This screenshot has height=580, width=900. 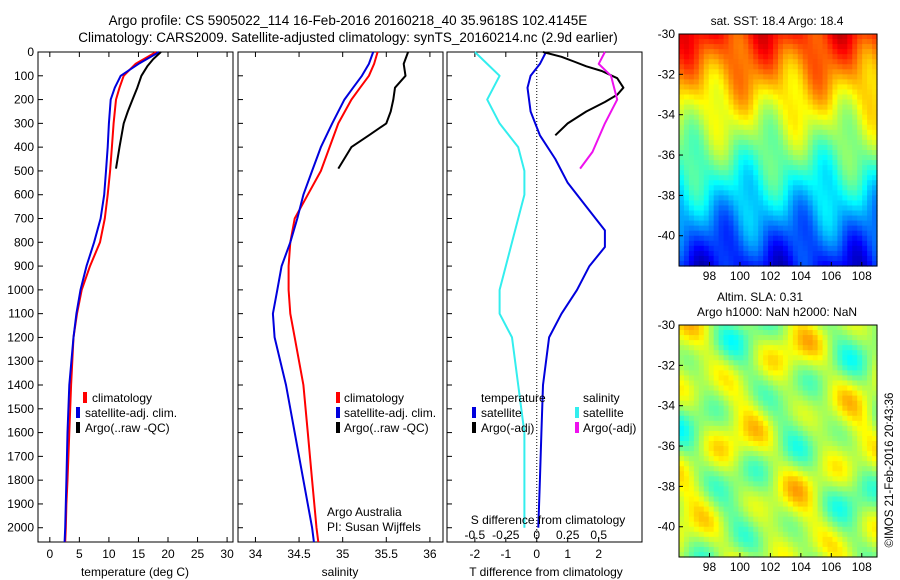 I want to click on y-tick-label: -36, so click(x=667, y=446).